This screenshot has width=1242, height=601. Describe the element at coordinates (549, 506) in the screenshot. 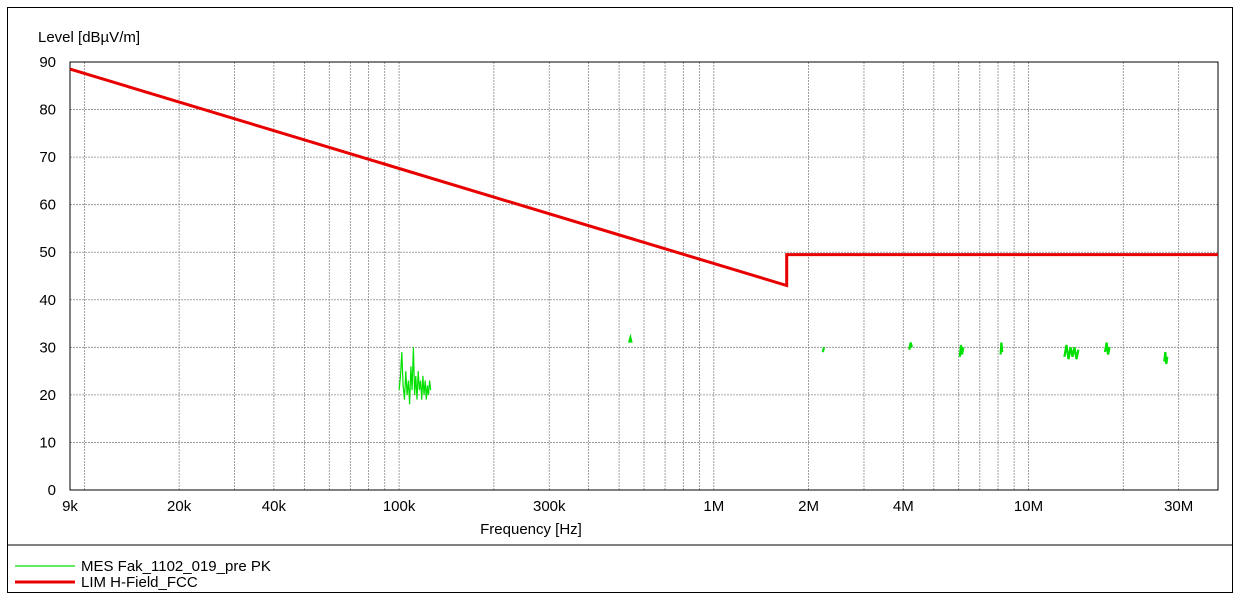

I see `x-tick-label: 300k` at that location.